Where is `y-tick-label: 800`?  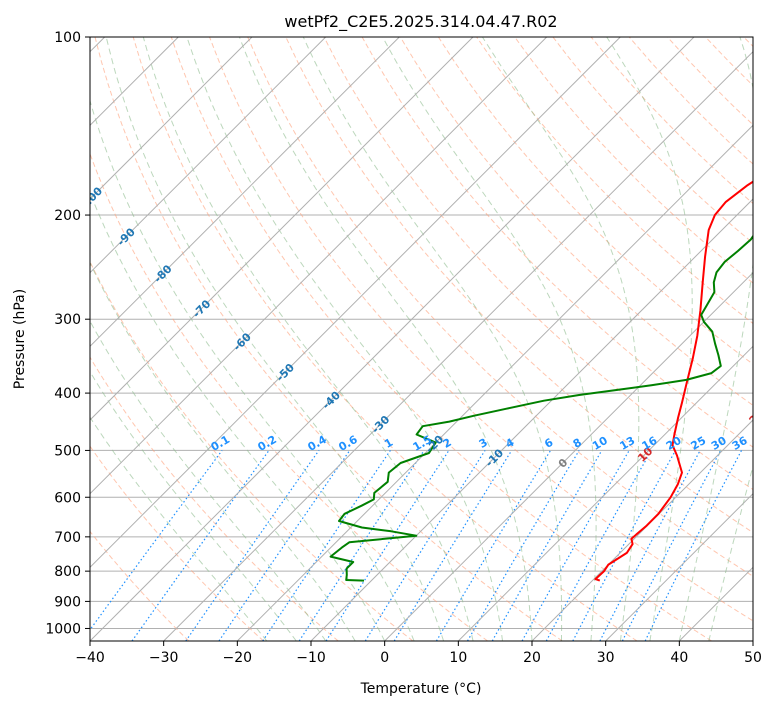 y-tick-label: 800 is located at coordinates (67, 572).